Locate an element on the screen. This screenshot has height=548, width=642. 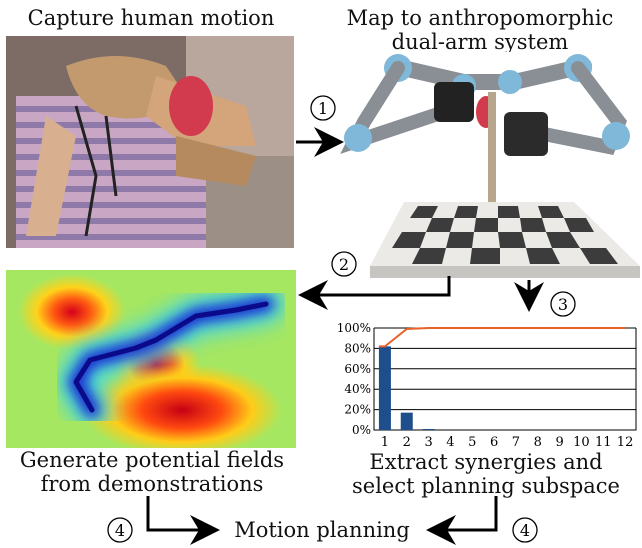
arrow-synergies-to-planning is located at coordinates (462, 520).